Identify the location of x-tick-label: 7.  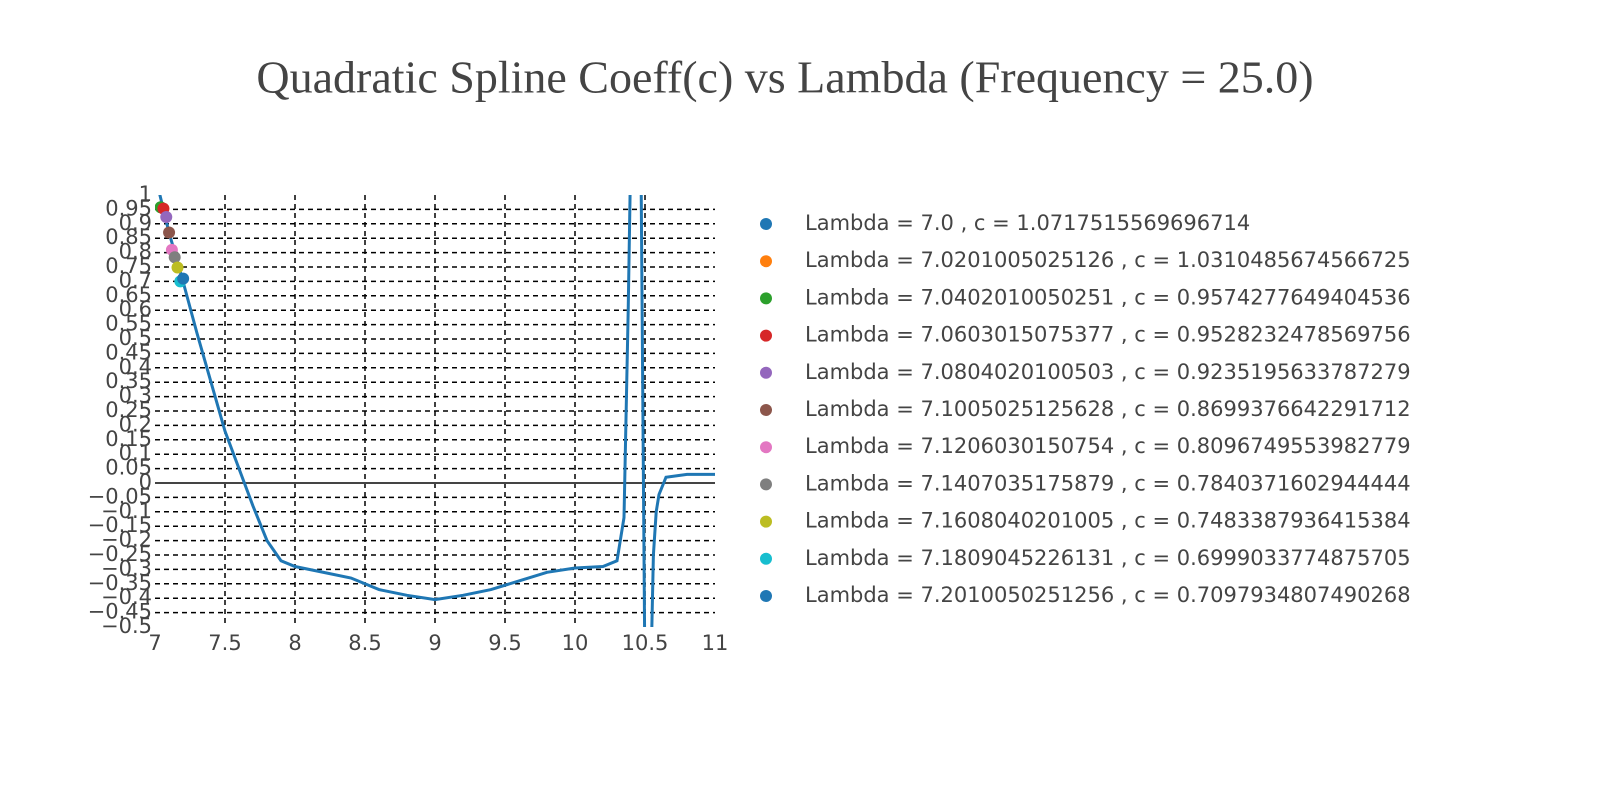
(154, 643).